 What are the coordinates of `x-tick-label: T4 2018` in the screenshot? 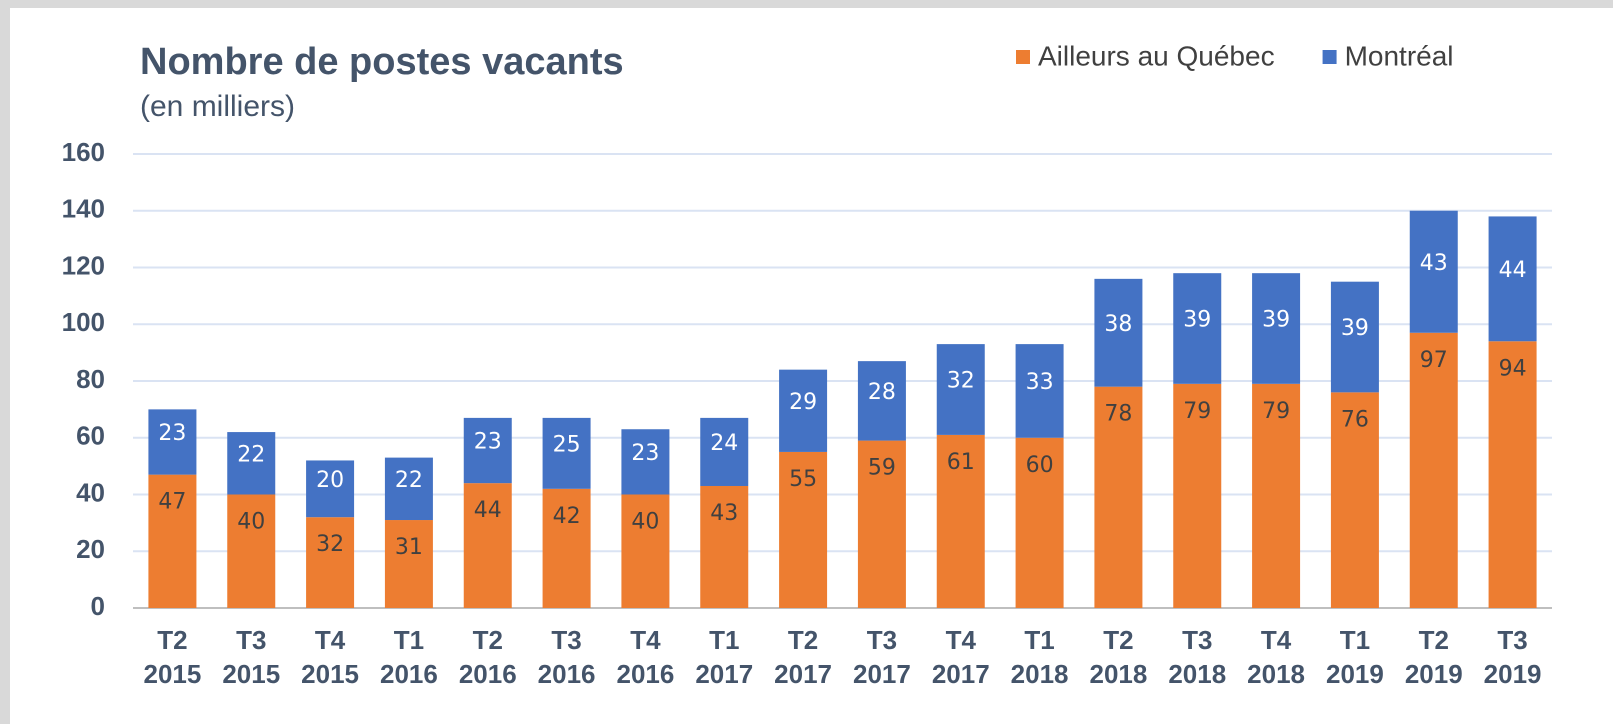 It's located at (1276, 657).